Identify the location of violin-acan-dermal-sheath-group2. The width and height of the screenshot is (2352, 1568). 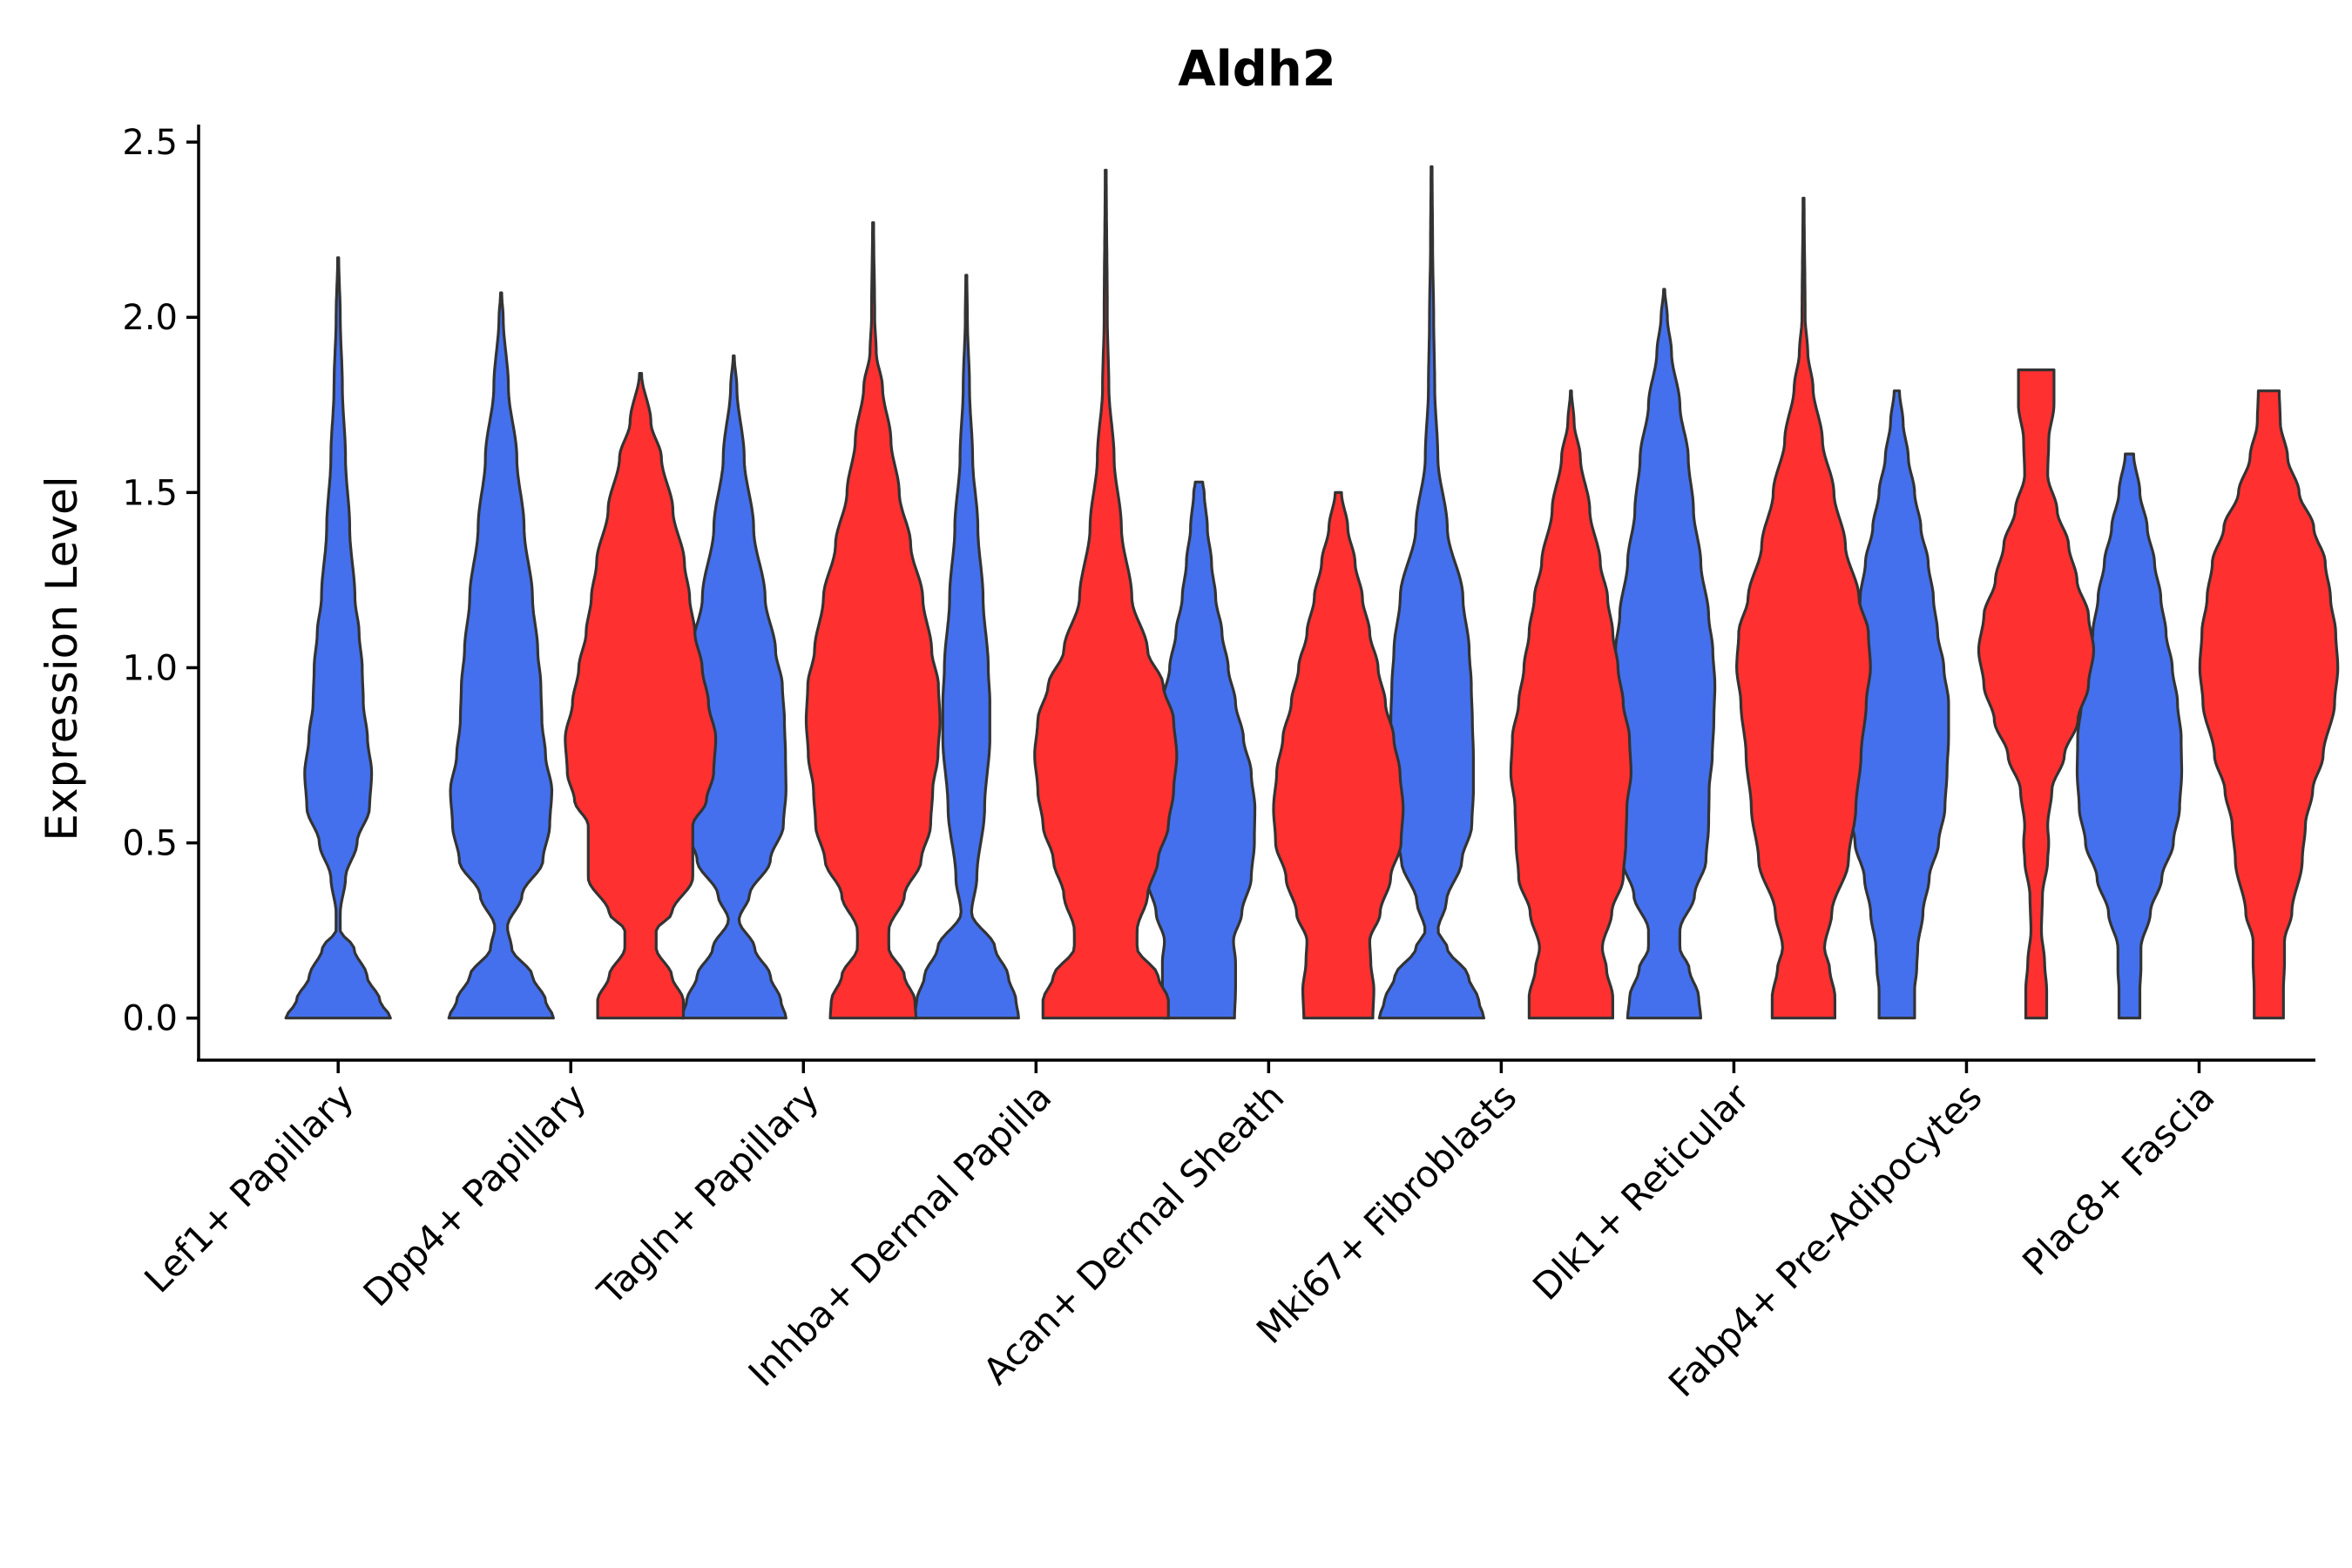
(1339, 755).